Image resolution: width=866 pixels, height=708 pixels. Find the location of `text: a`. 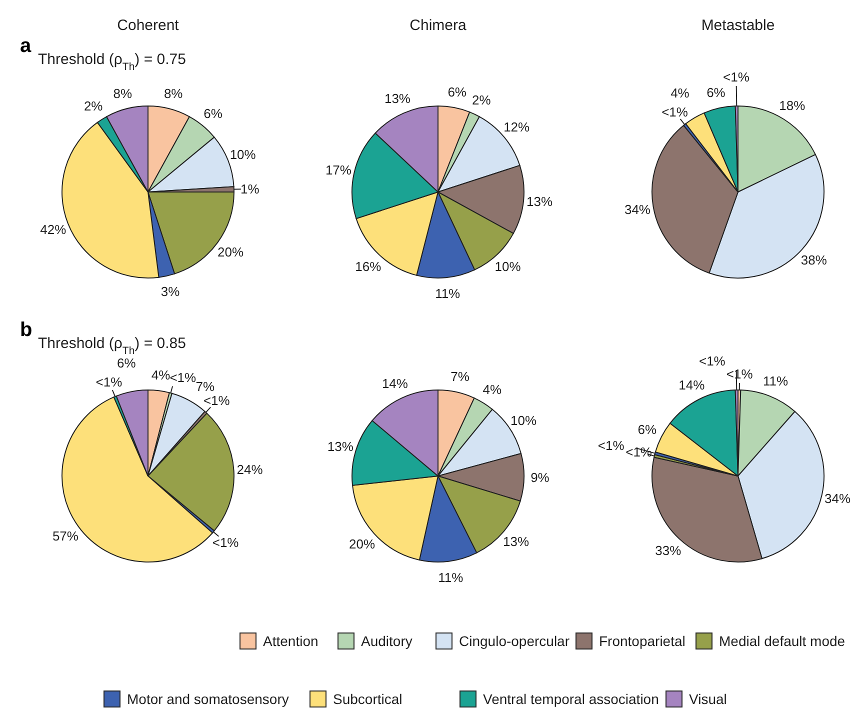

text: a is located at coordinates (26, 46).